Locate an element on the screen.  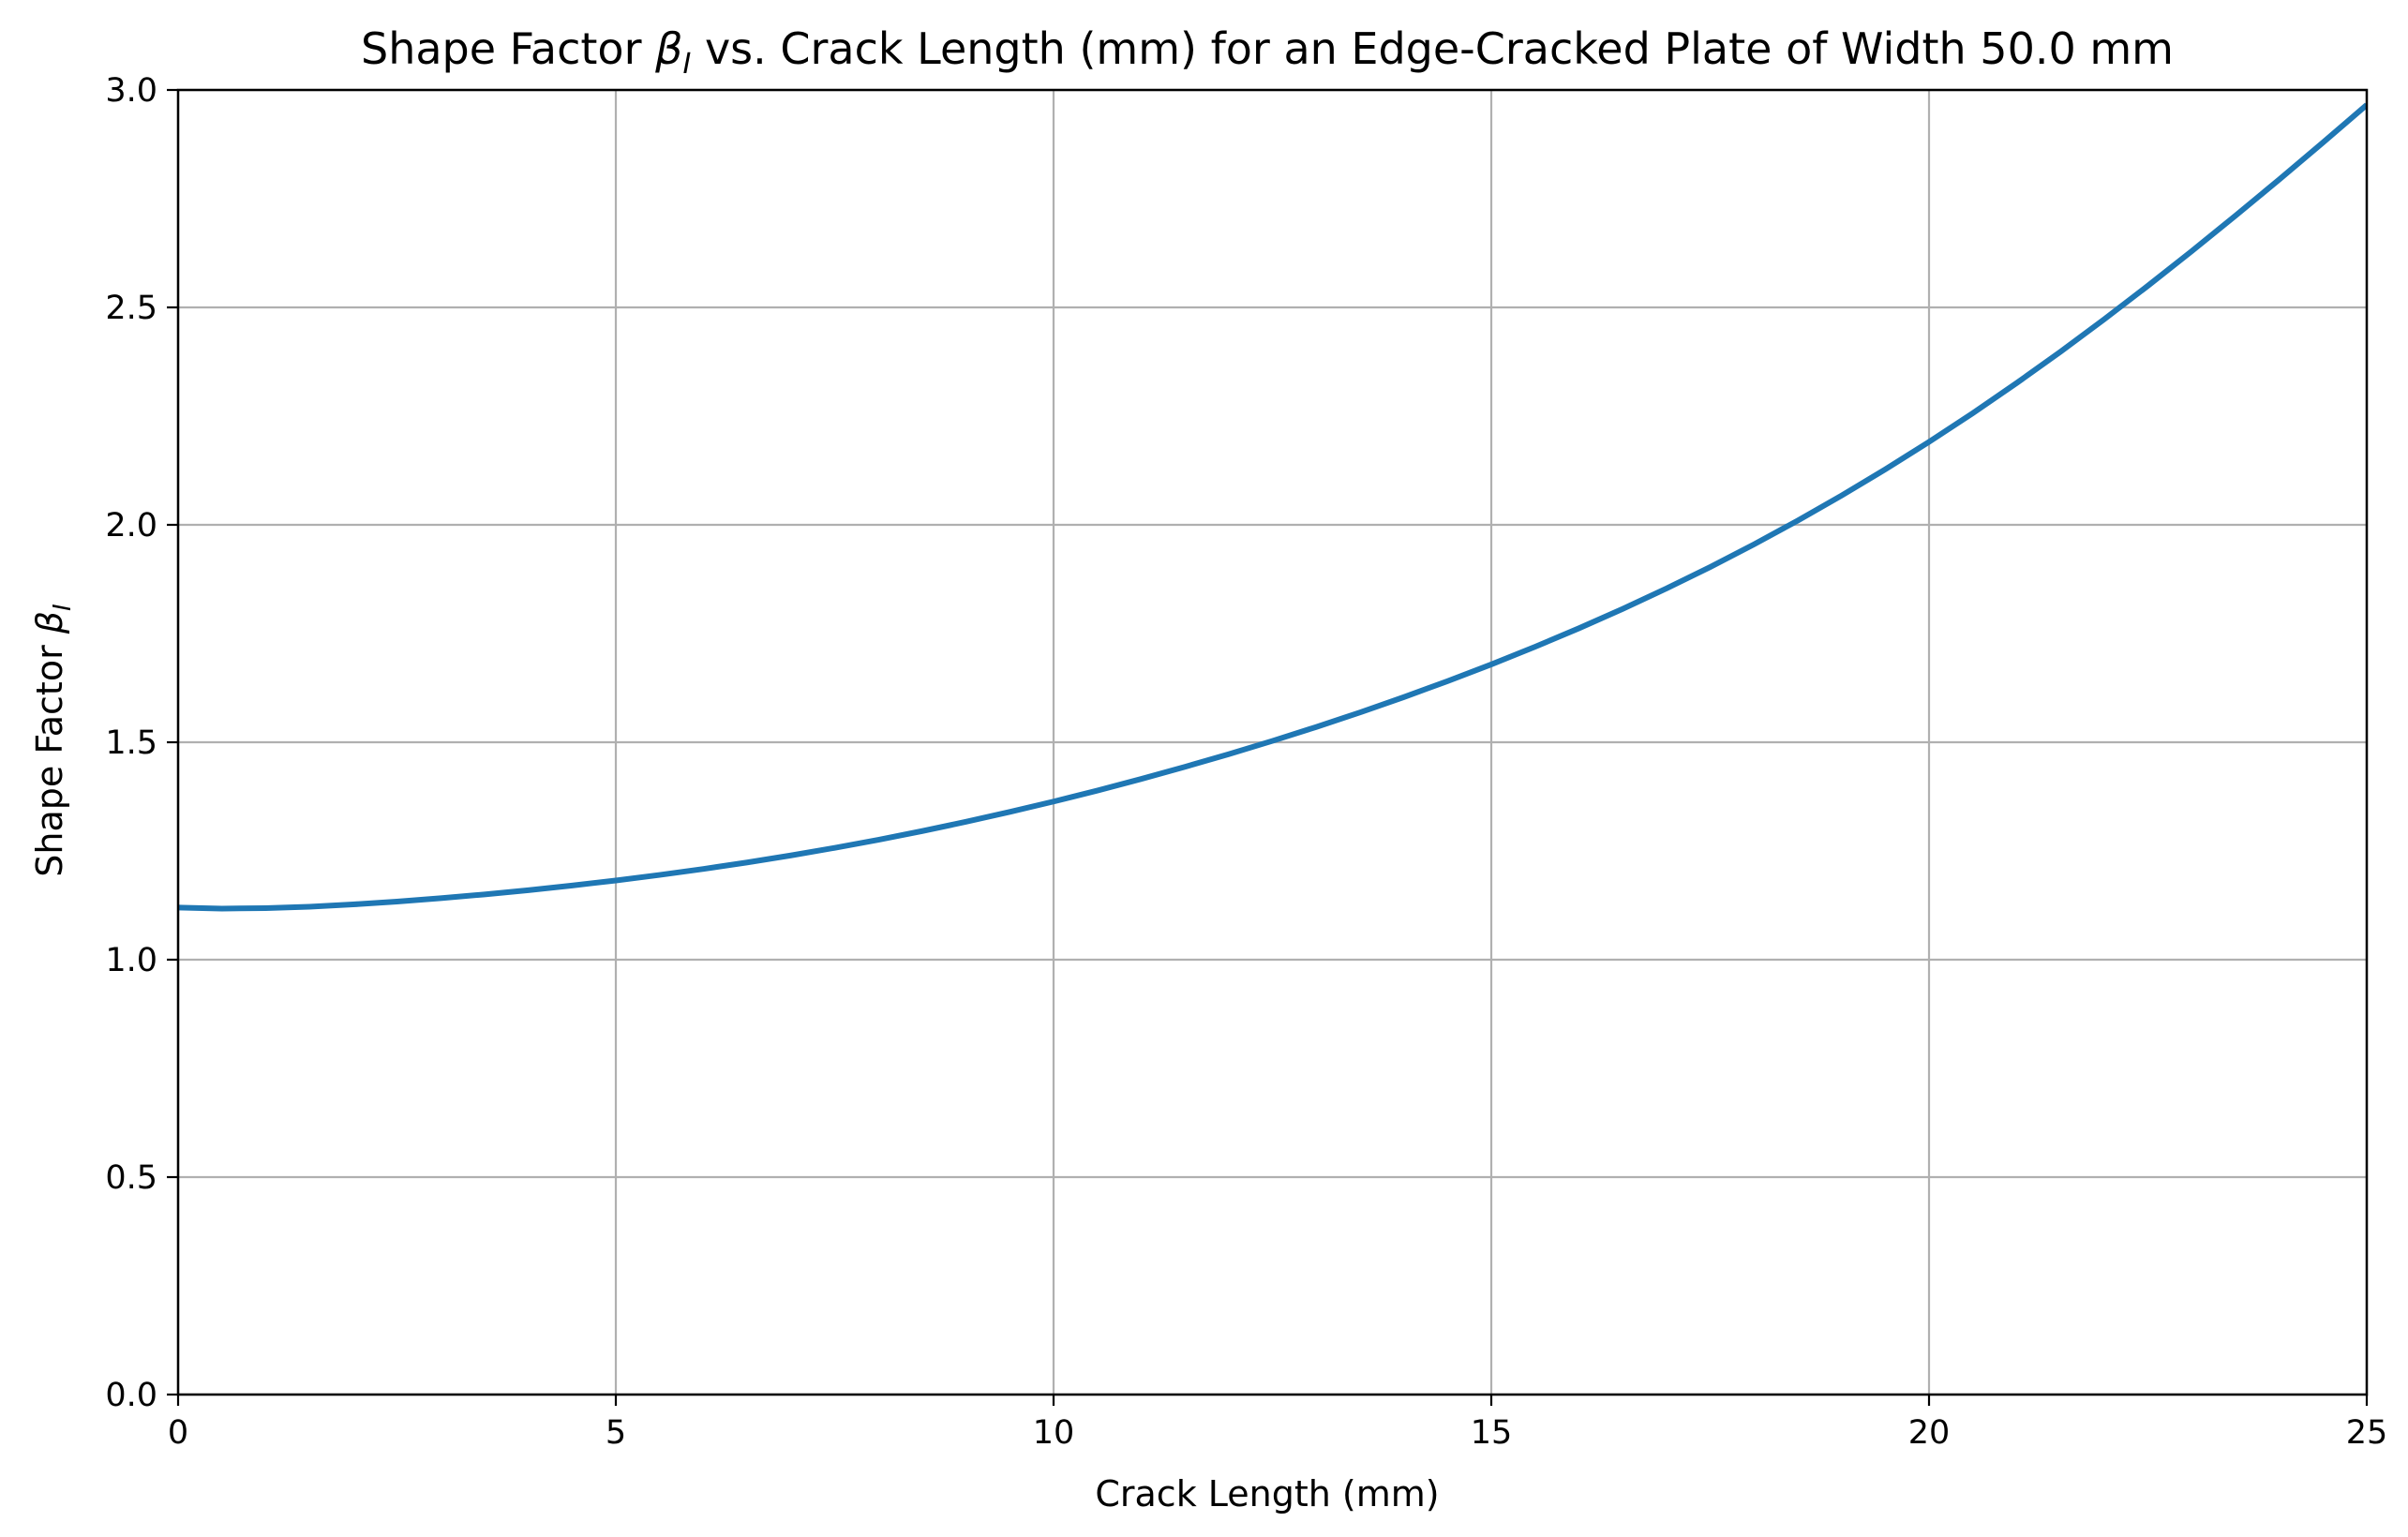
y-tick-label: 2.5 is located at coordinates (131, 308).